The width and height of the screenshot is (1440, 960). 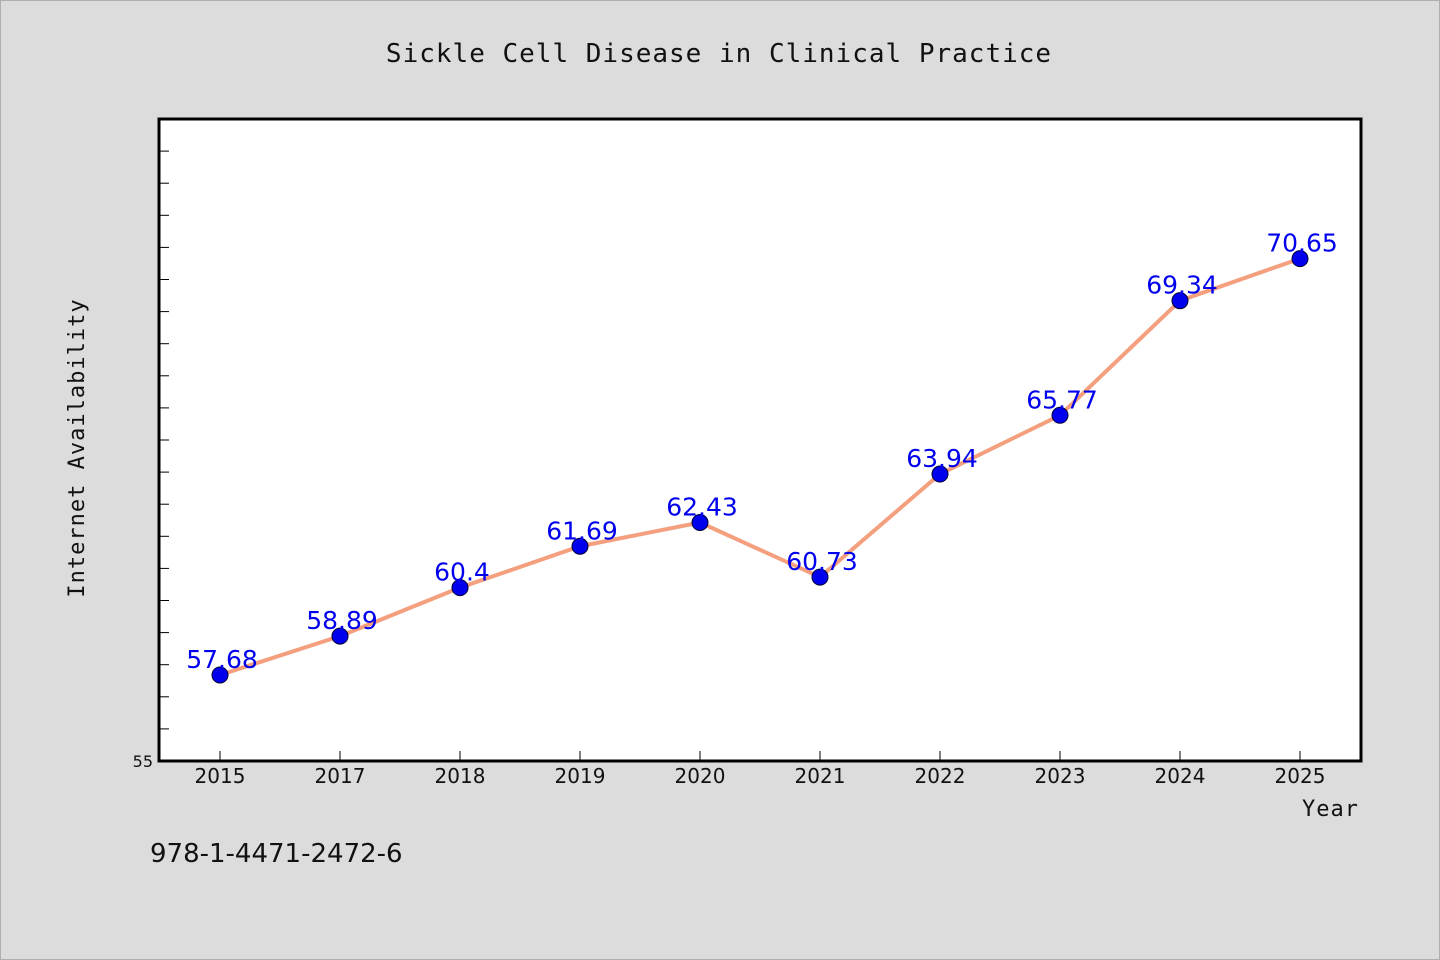 What do you see at coordinates (942, 458) in the screenshot?
I see `data-label: 63.94` at bounding box center [942, 458].